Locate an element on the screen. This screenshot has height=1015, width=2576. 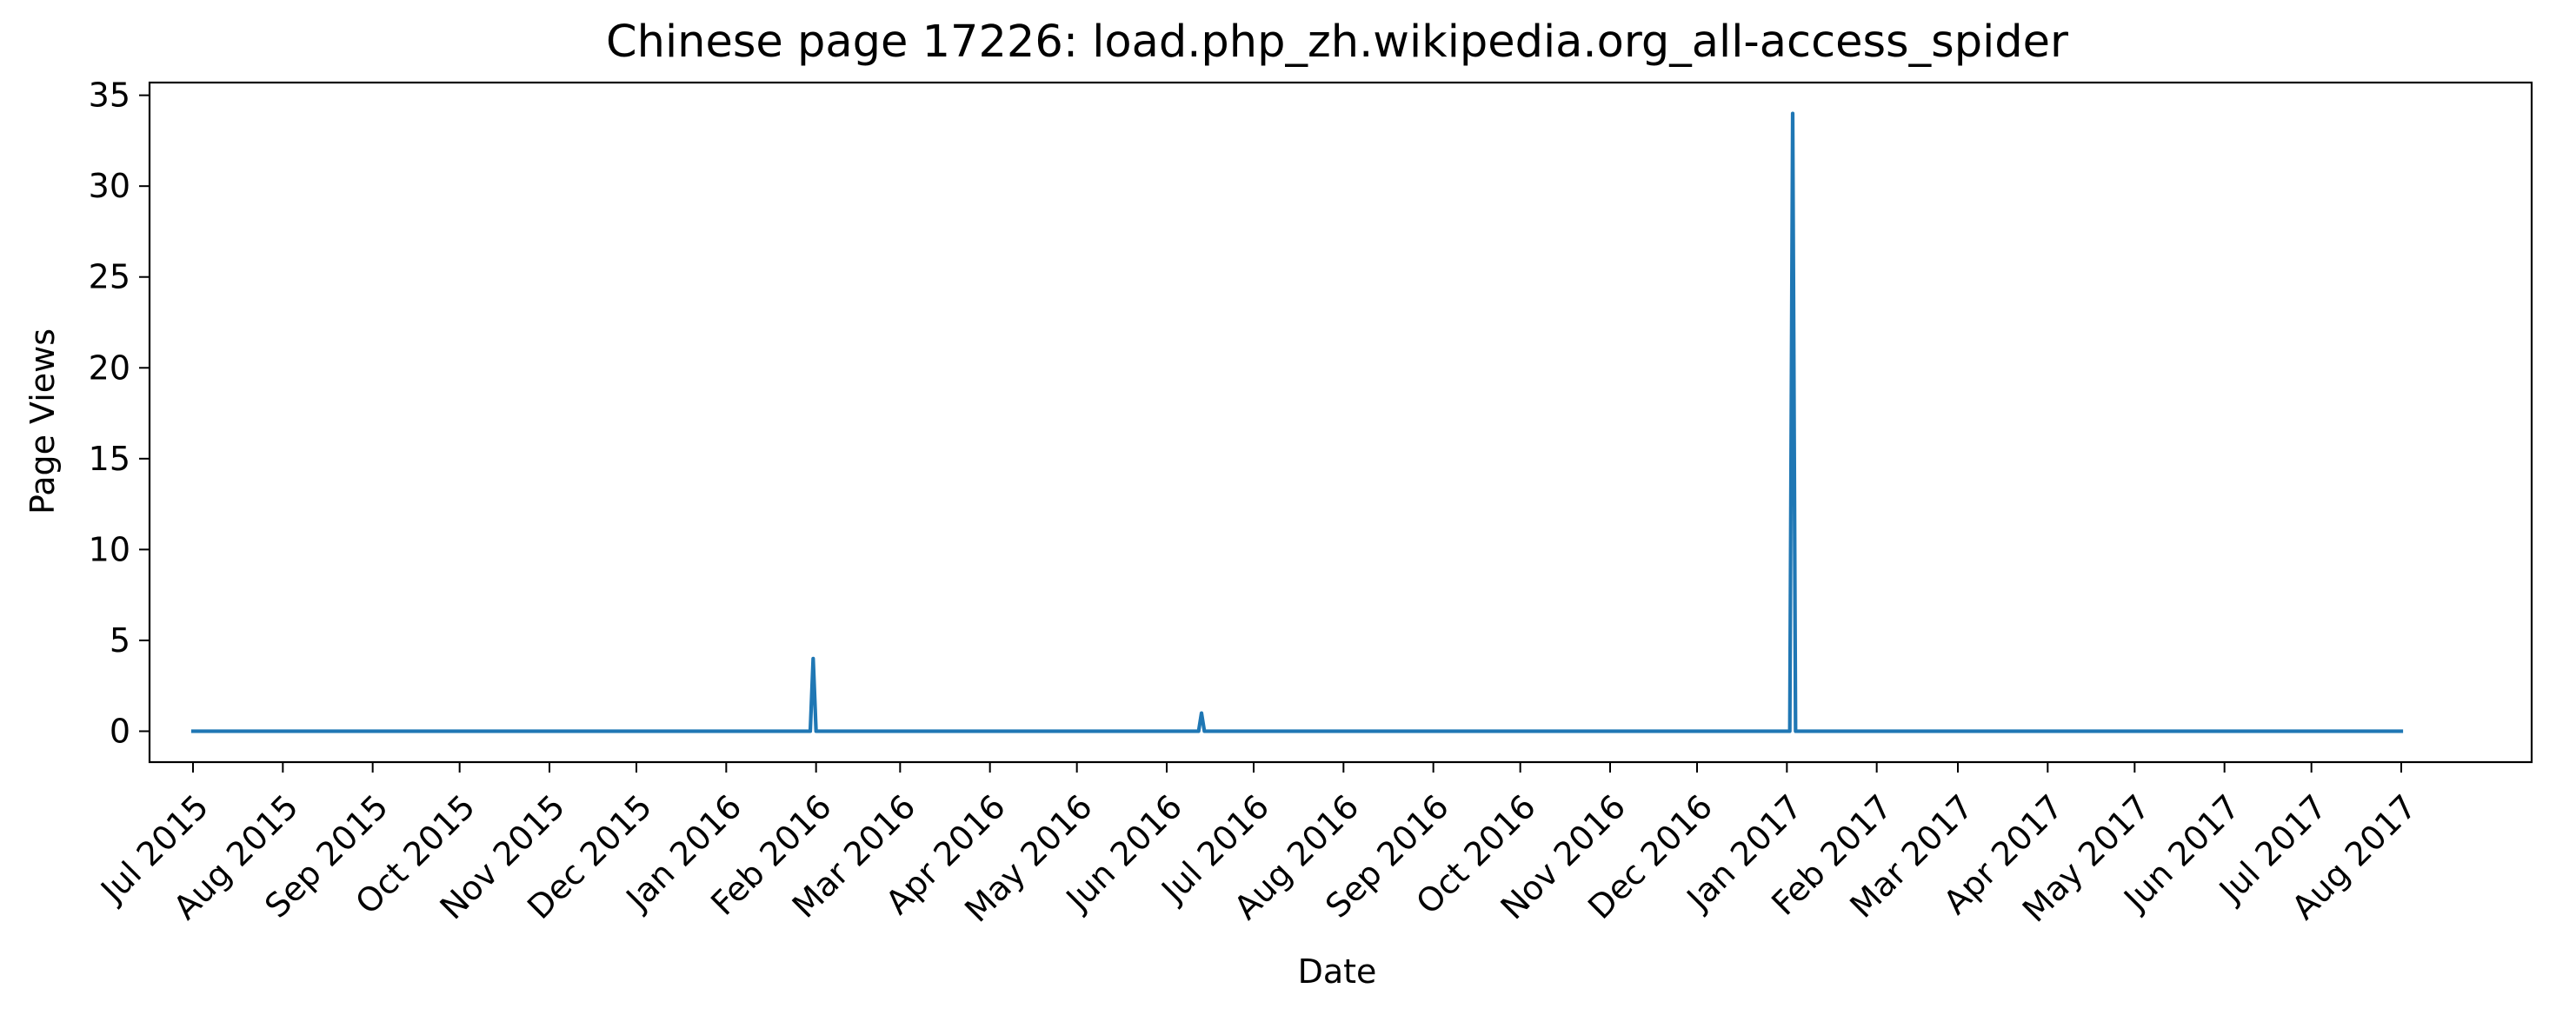
y-tick-label-6: 30 is located at coordinates (109, 186).